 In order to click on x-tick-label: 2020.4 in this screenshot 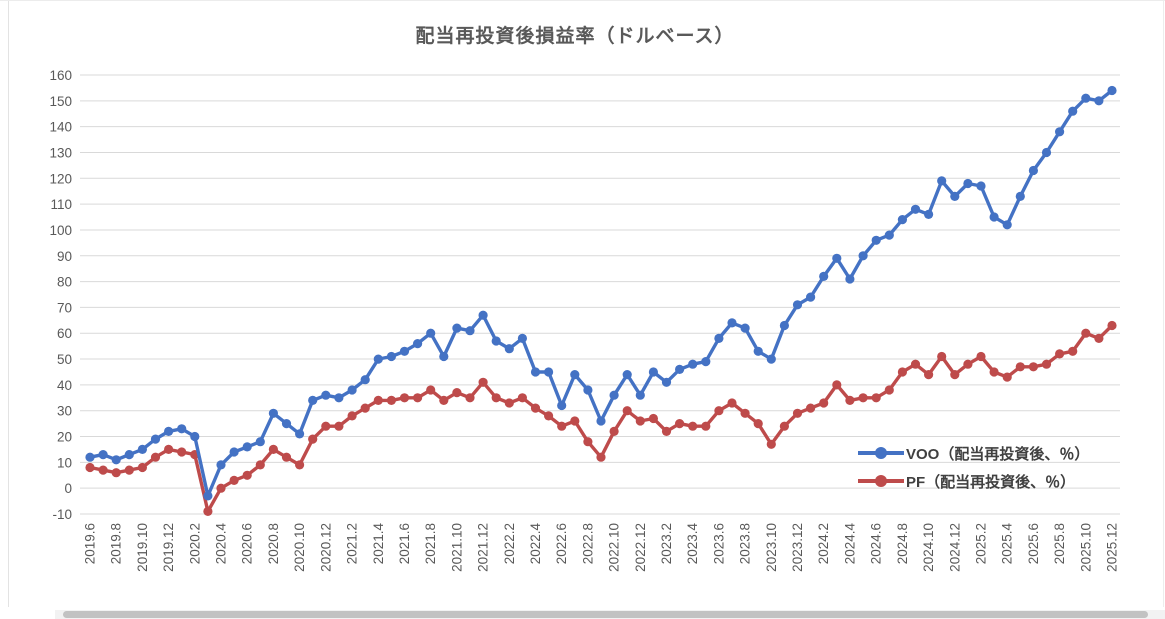, I will do `click(221, 544)`.